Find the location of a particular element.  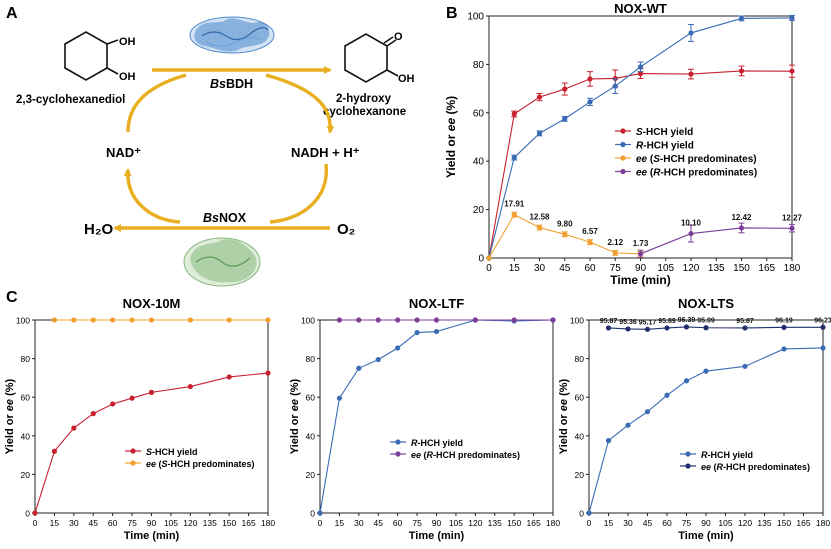

legend-text-part: S is located at coordinates (149, 452).